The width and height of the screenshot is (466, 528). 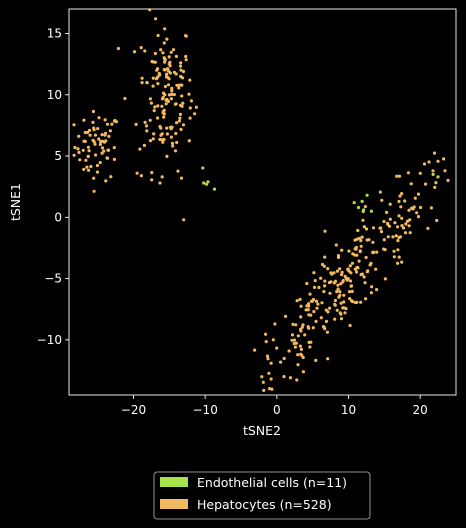 I want to click on y-tick-label: 5, so click(x=58, y=156).